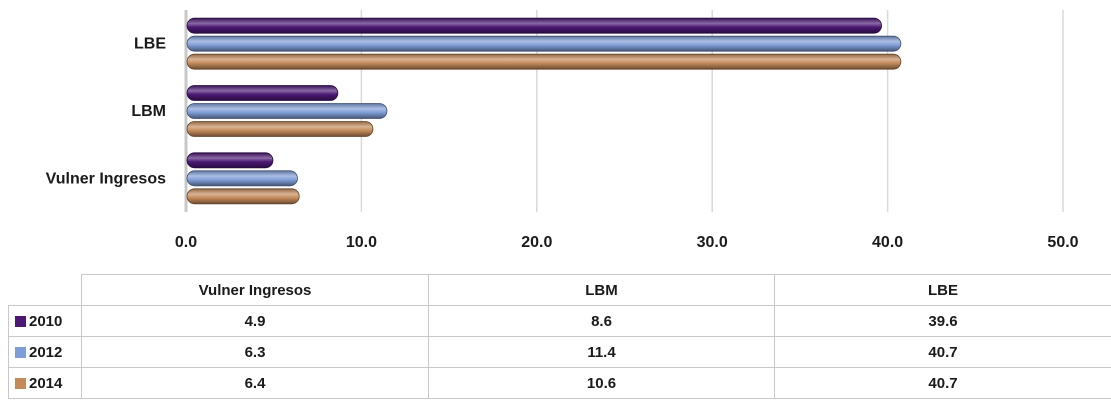  I want to click on category-label: Vulner Ingresos, so click(106, 178).